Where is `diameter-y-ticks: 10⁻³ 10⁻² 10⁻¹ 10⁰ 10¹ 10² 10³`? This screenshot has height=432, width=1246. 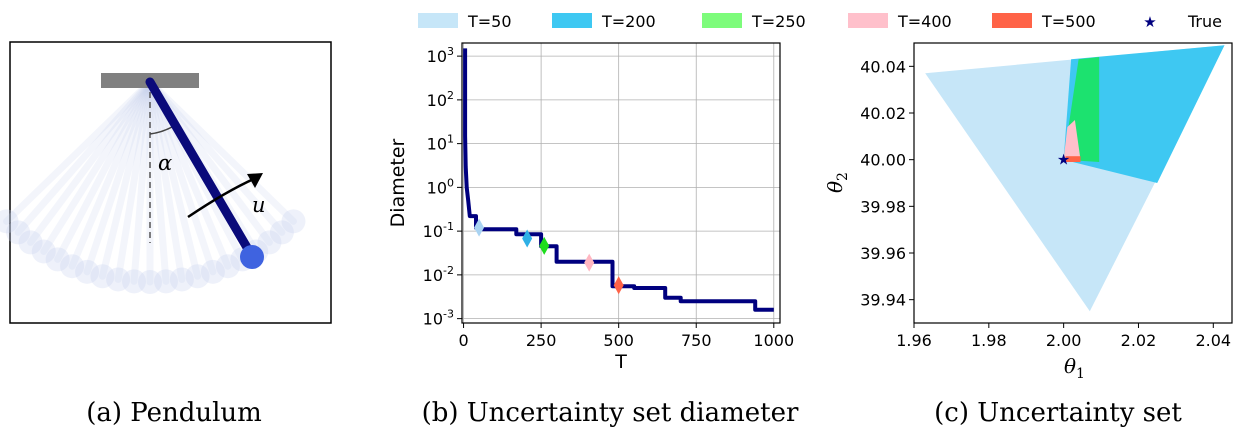 diameter-y-ticks: 10⁻³ 10⁻² 10⁻¹ 10⁰ 10¹ 10² 10³ is located at coordinates (442, 187).